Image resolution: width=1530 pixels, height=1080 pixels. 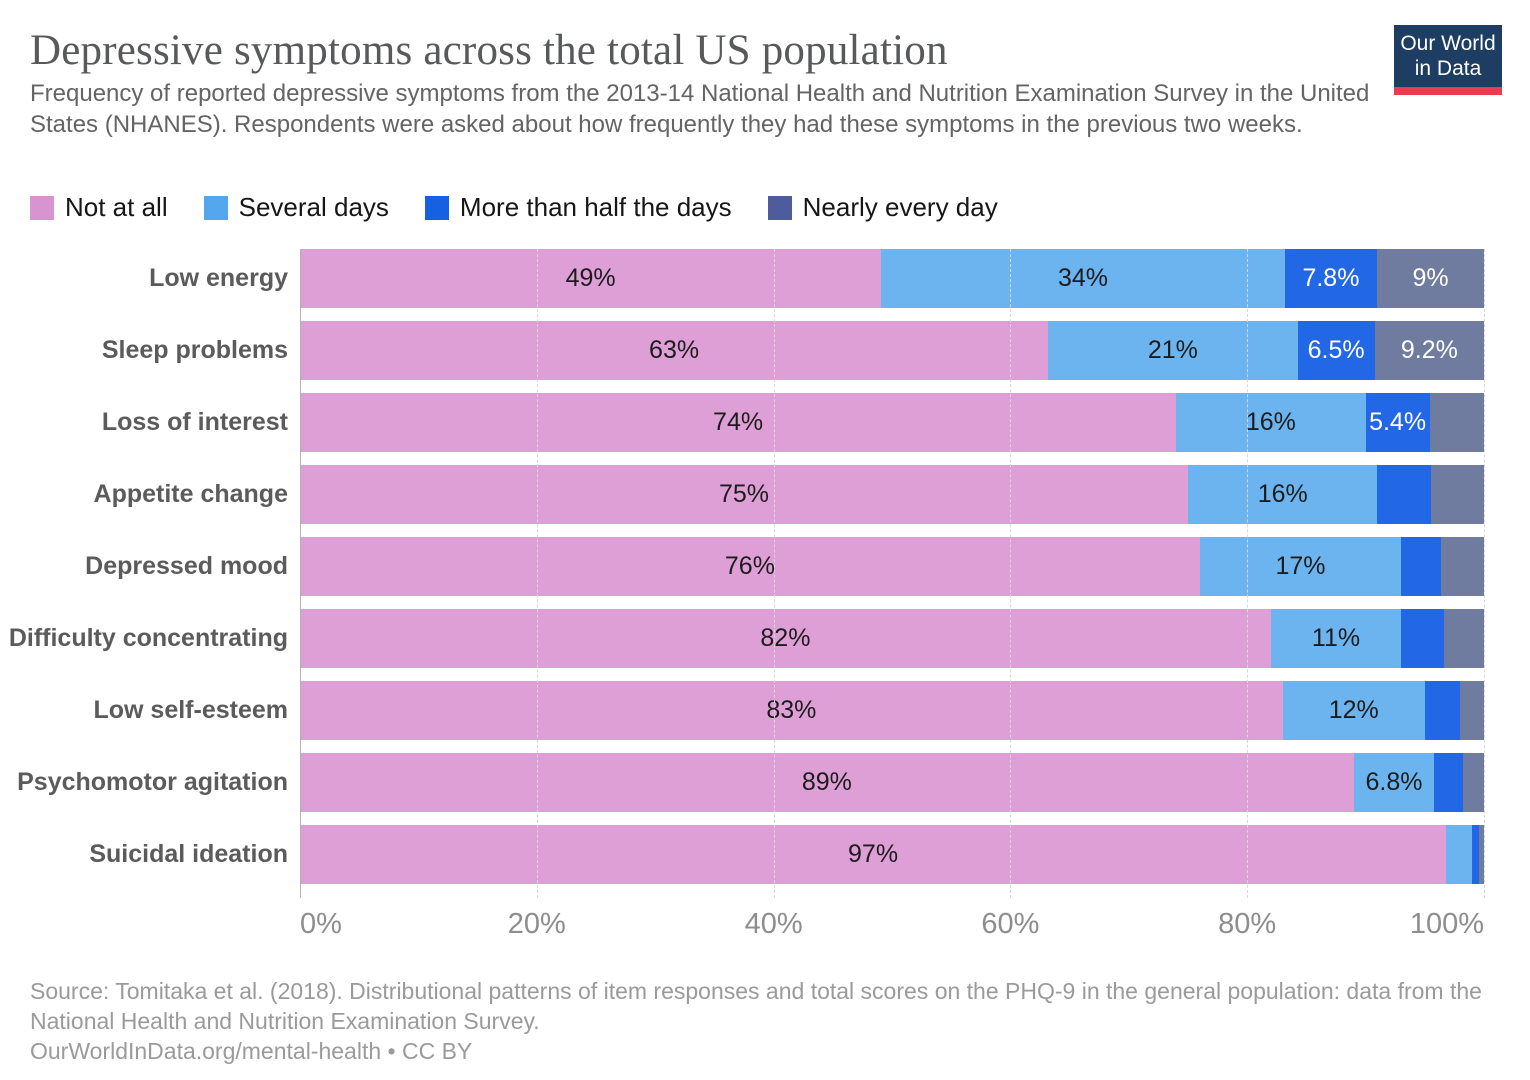 I want to click on legend-item: Nearly every day, so click(x=882, y=207).